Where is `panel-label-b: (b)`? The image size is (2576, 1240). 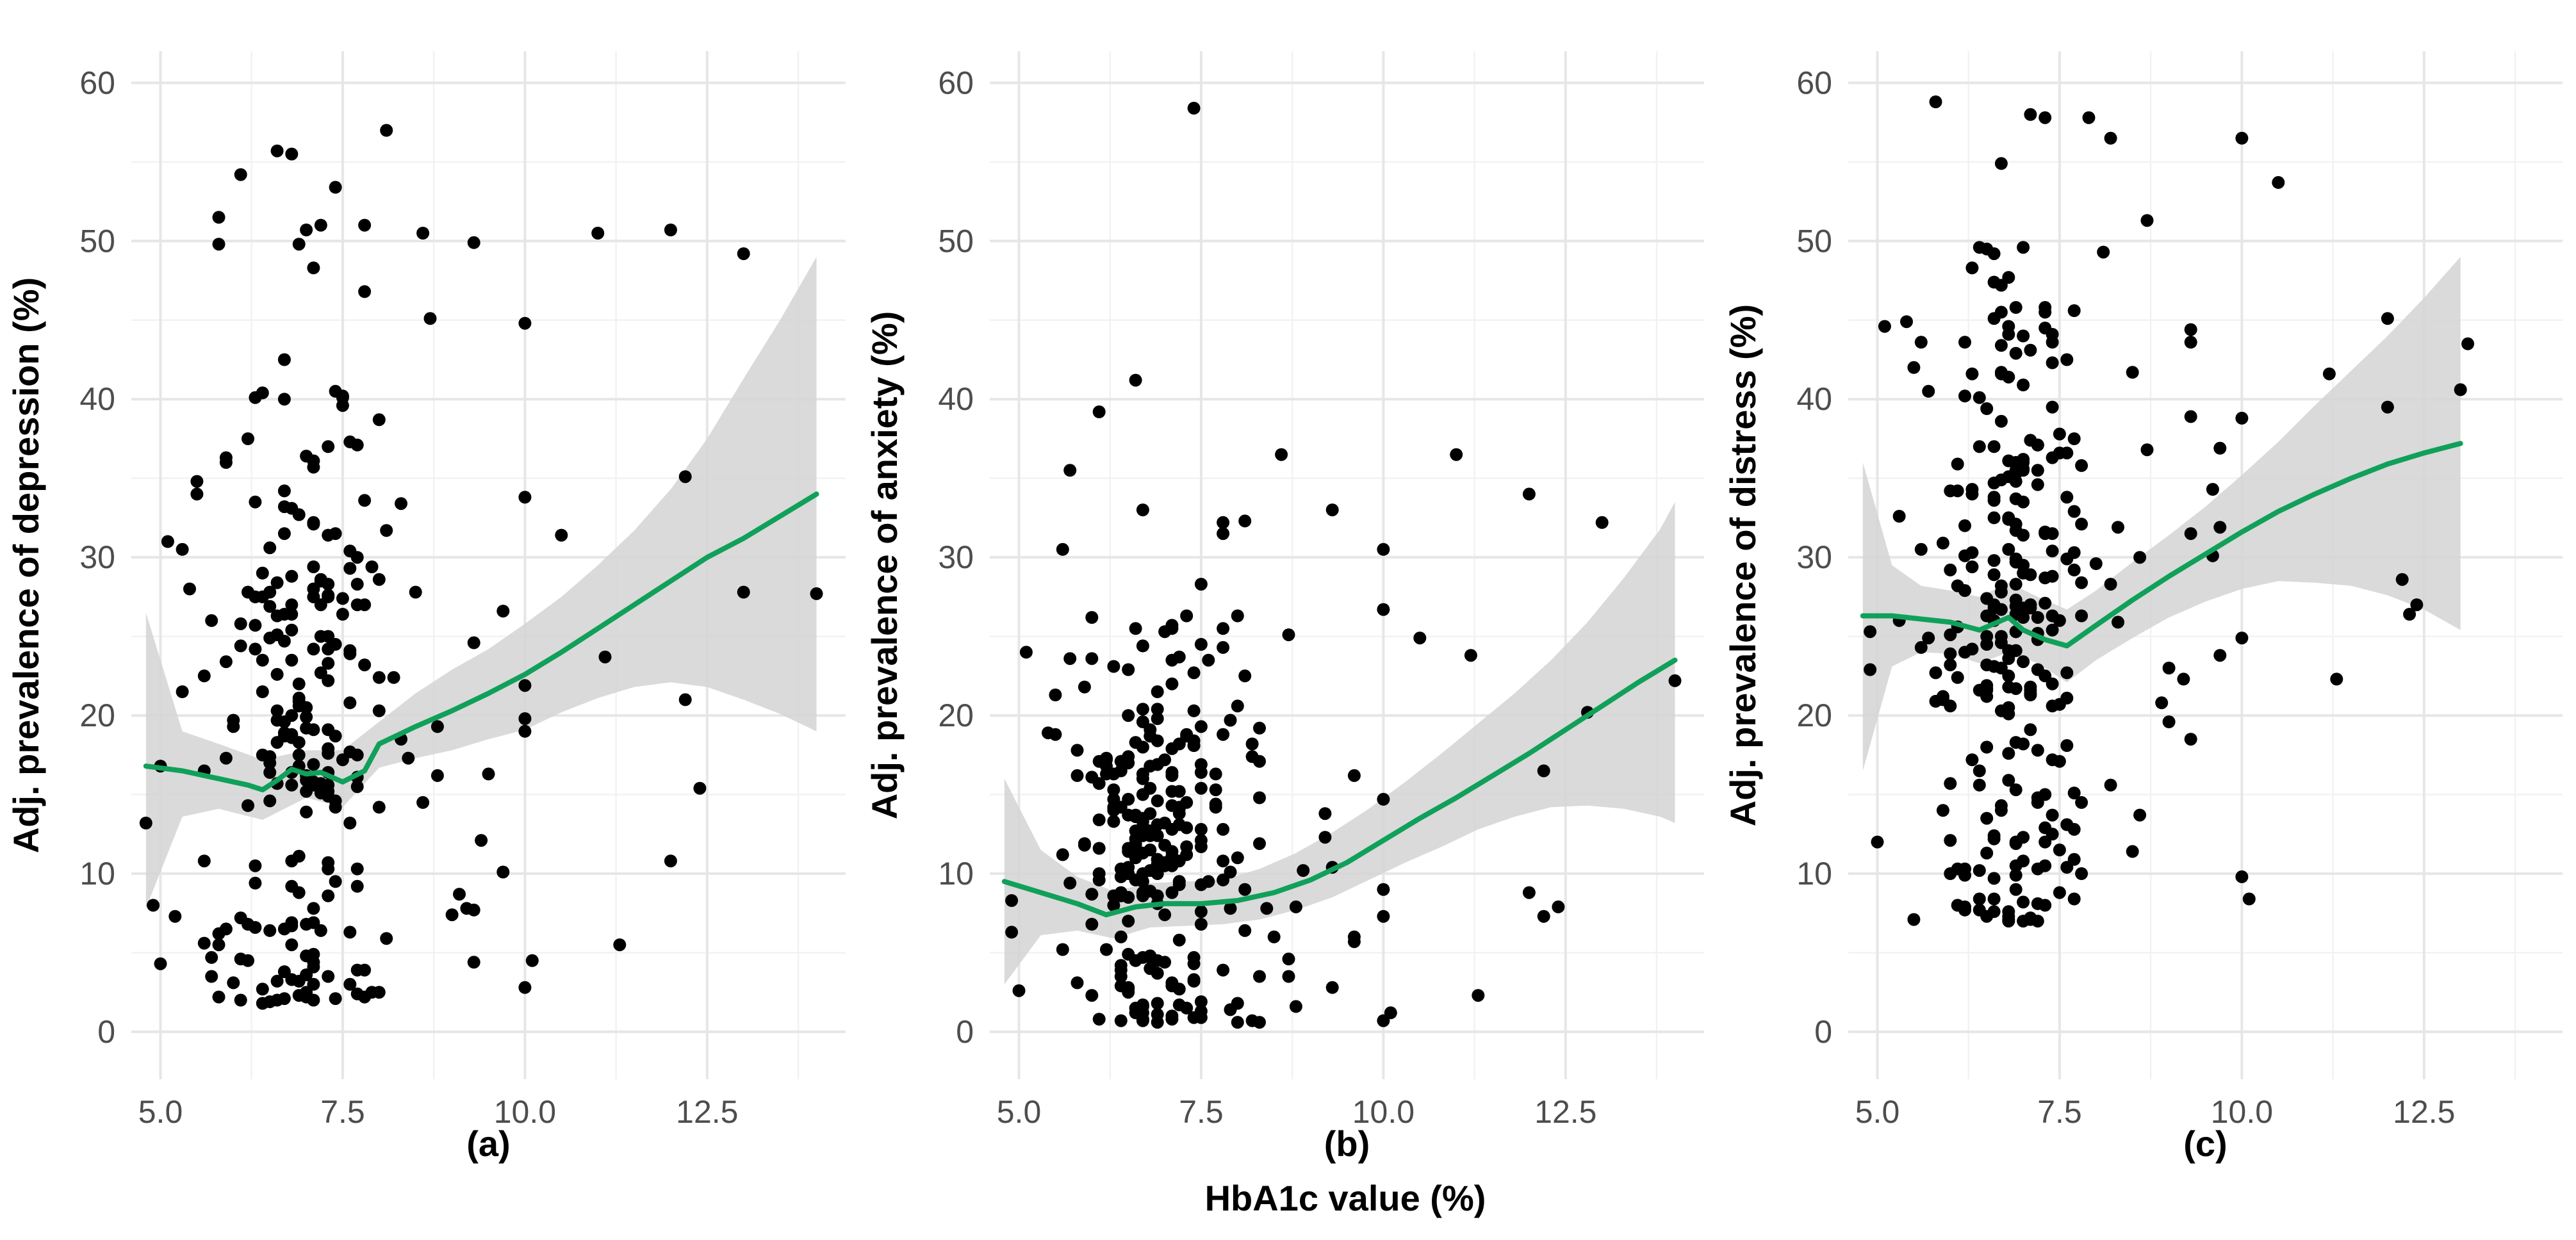
panel-label-b: (b) is located at coordinates (1347, 1143).